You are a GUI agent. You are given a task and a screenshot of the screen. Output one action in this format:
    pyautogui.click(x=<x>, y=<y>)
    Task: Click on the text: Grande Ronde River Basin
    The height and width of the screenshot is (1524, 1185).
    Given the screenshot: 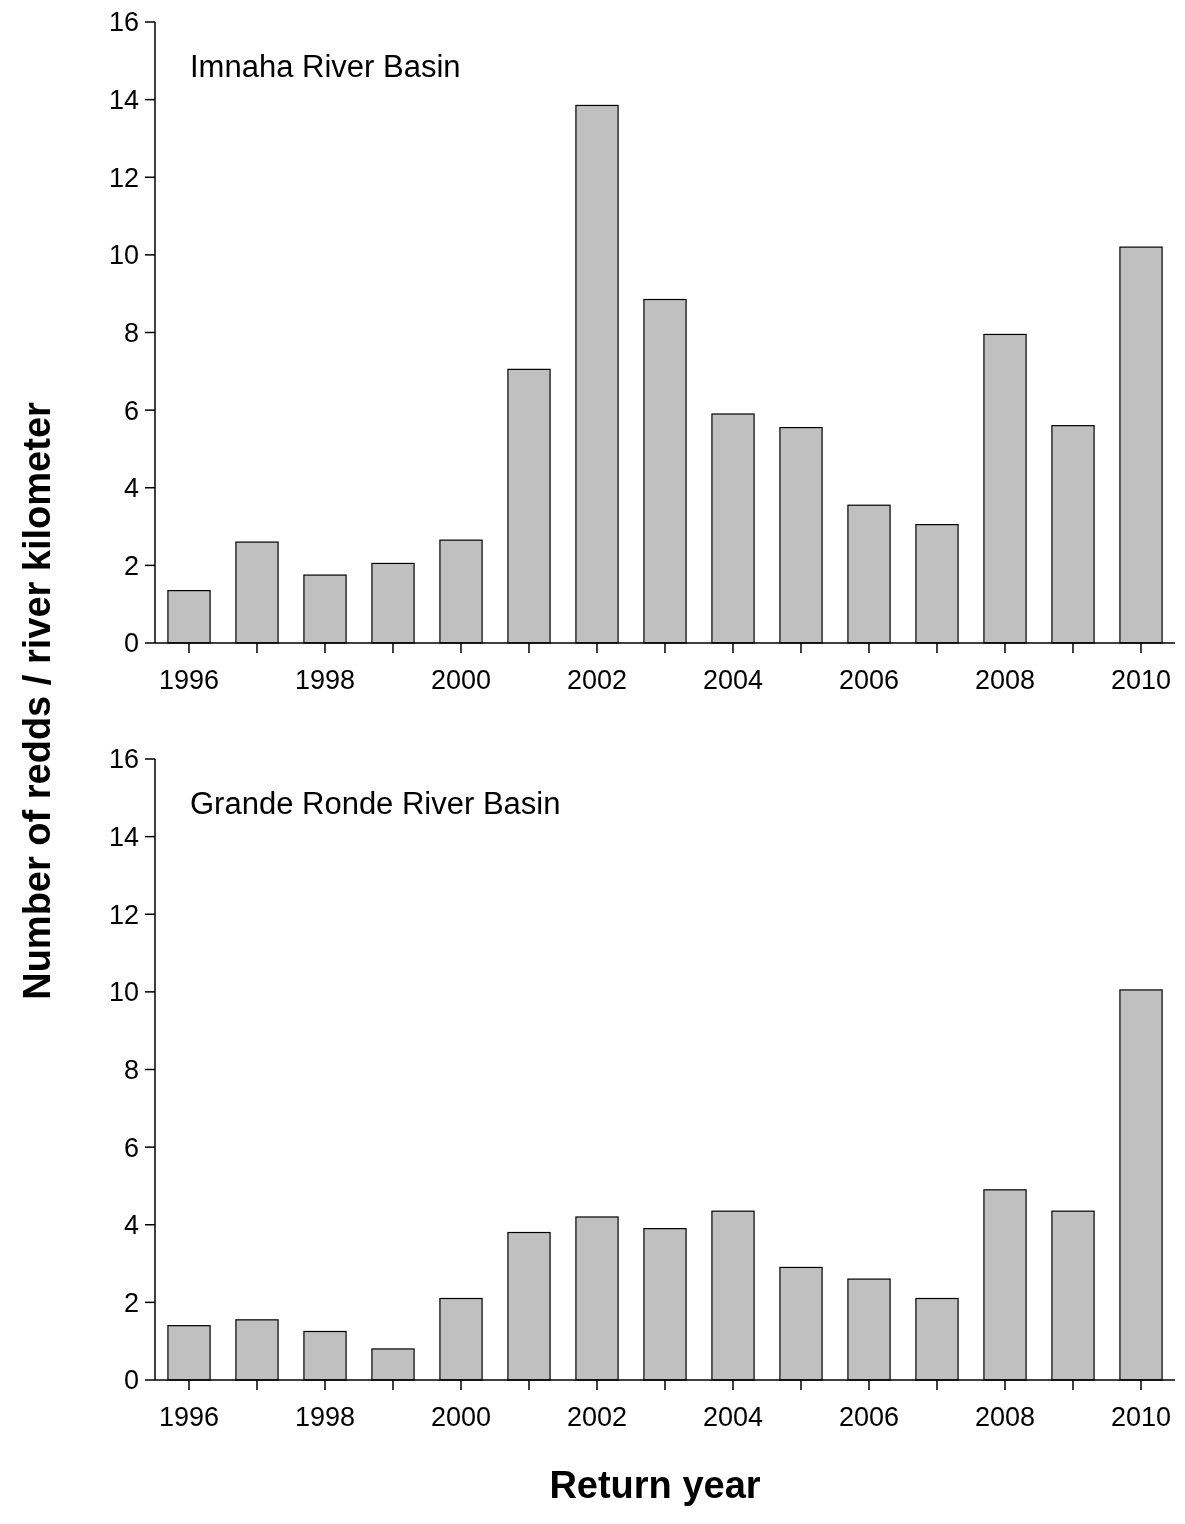 What is the action you would take?
    pyautogui.click(x=375, y=803)
    